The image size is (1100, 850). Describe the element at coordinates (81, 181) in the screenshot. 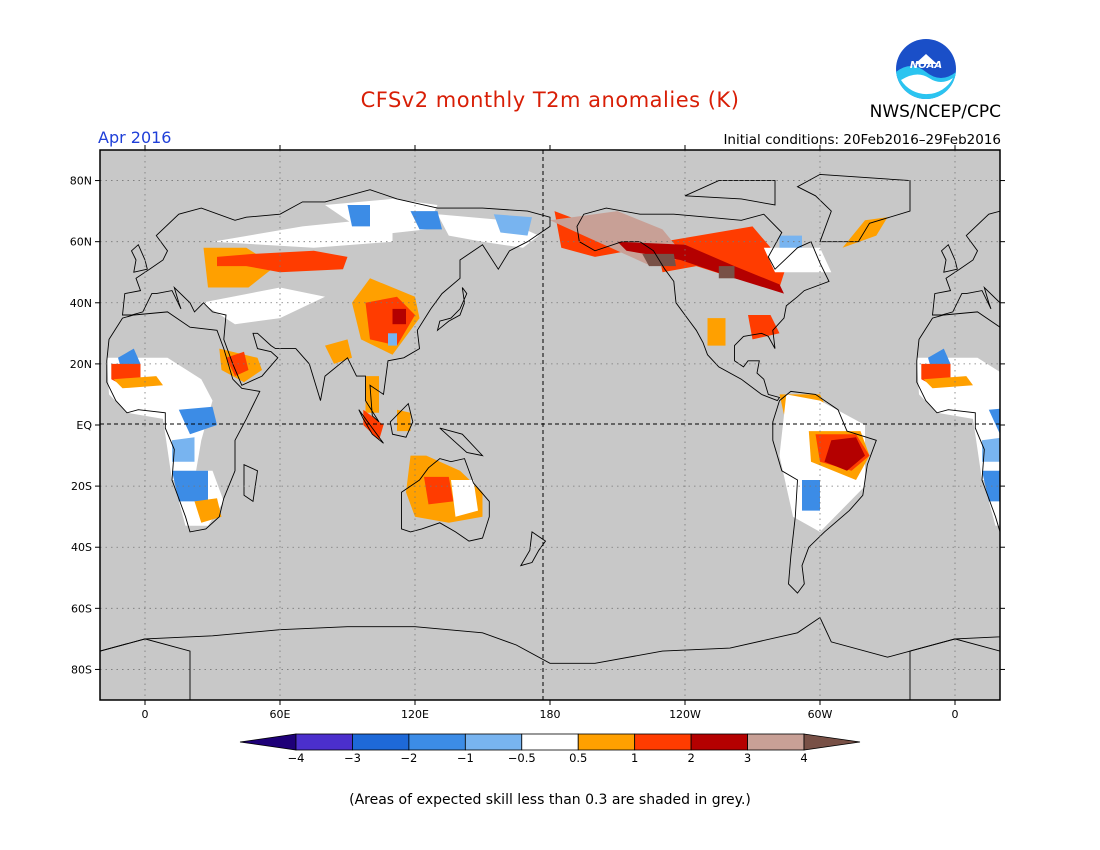

I see `lat-label: 80N` at that location.